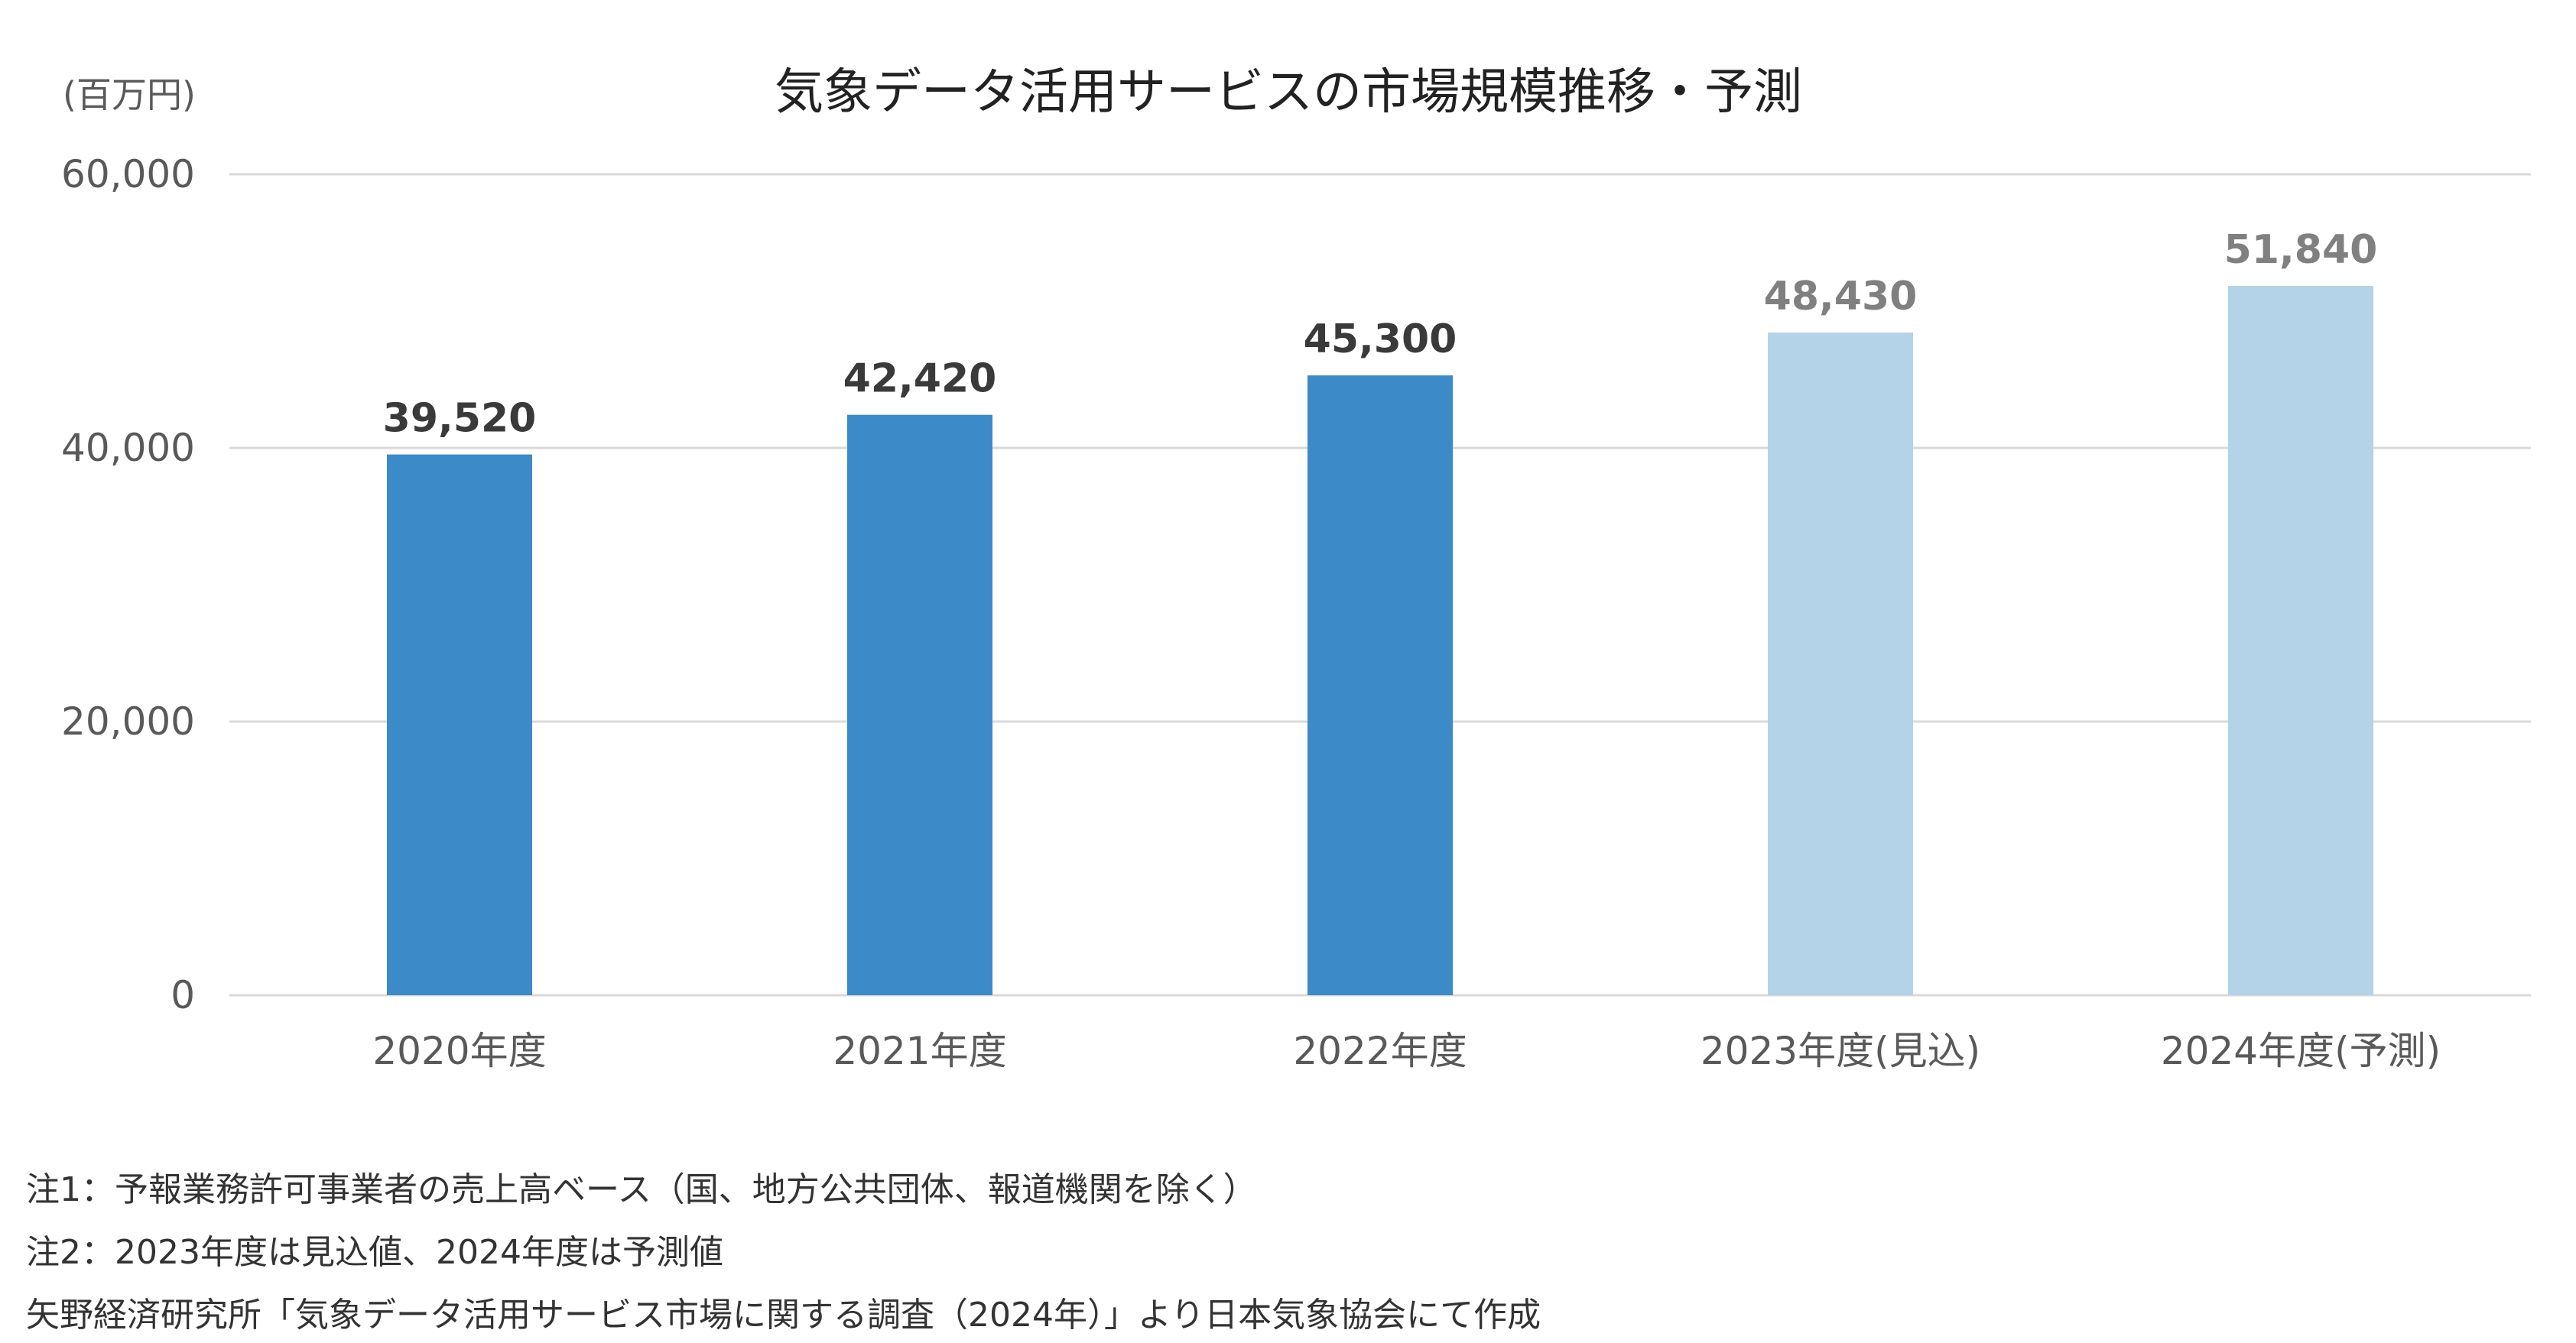 The width and height of the screenshot is (2576, 1343). Describe the element at coordinates (129, 94) in the screenshot. I see `y-axis-unit-label: (百万円)` at that location.